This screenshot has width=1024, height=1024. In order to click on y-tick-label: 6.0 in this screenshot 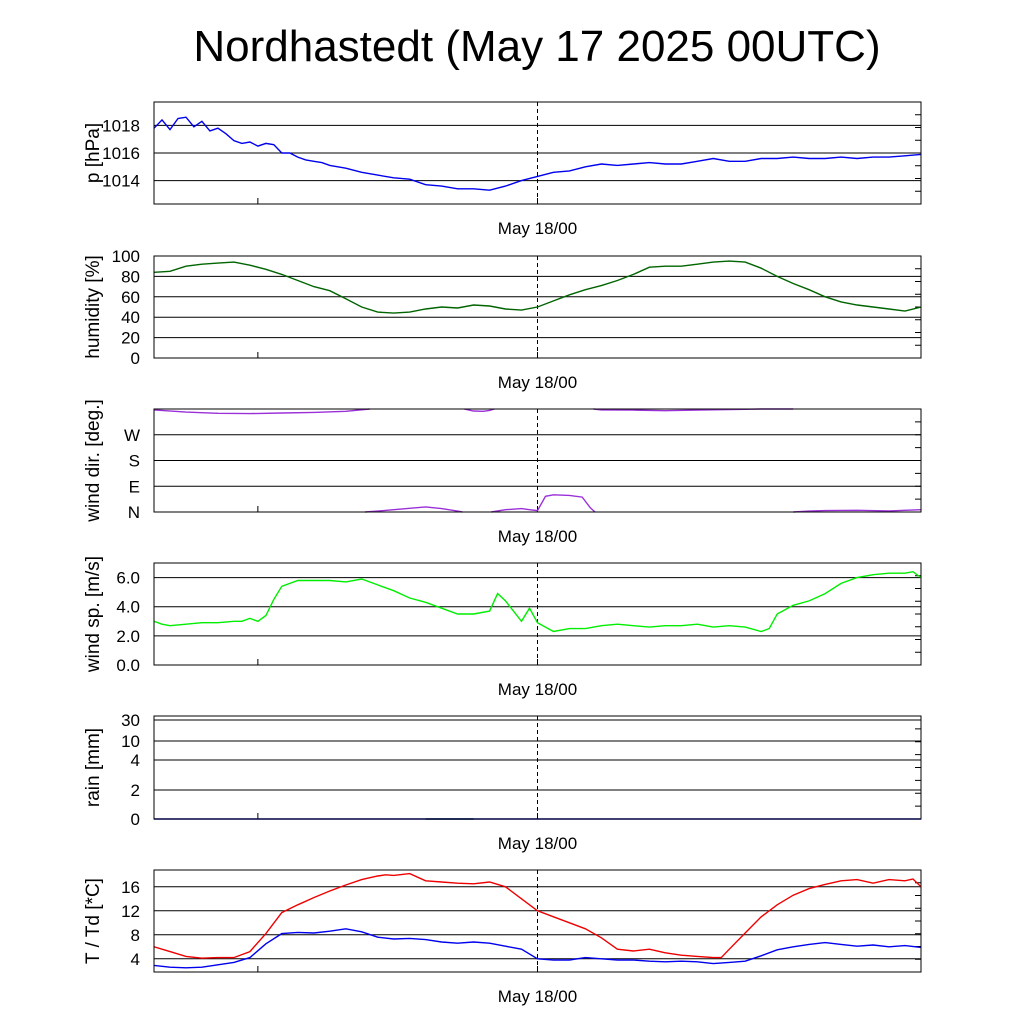, I will do `click(128, 578)`.